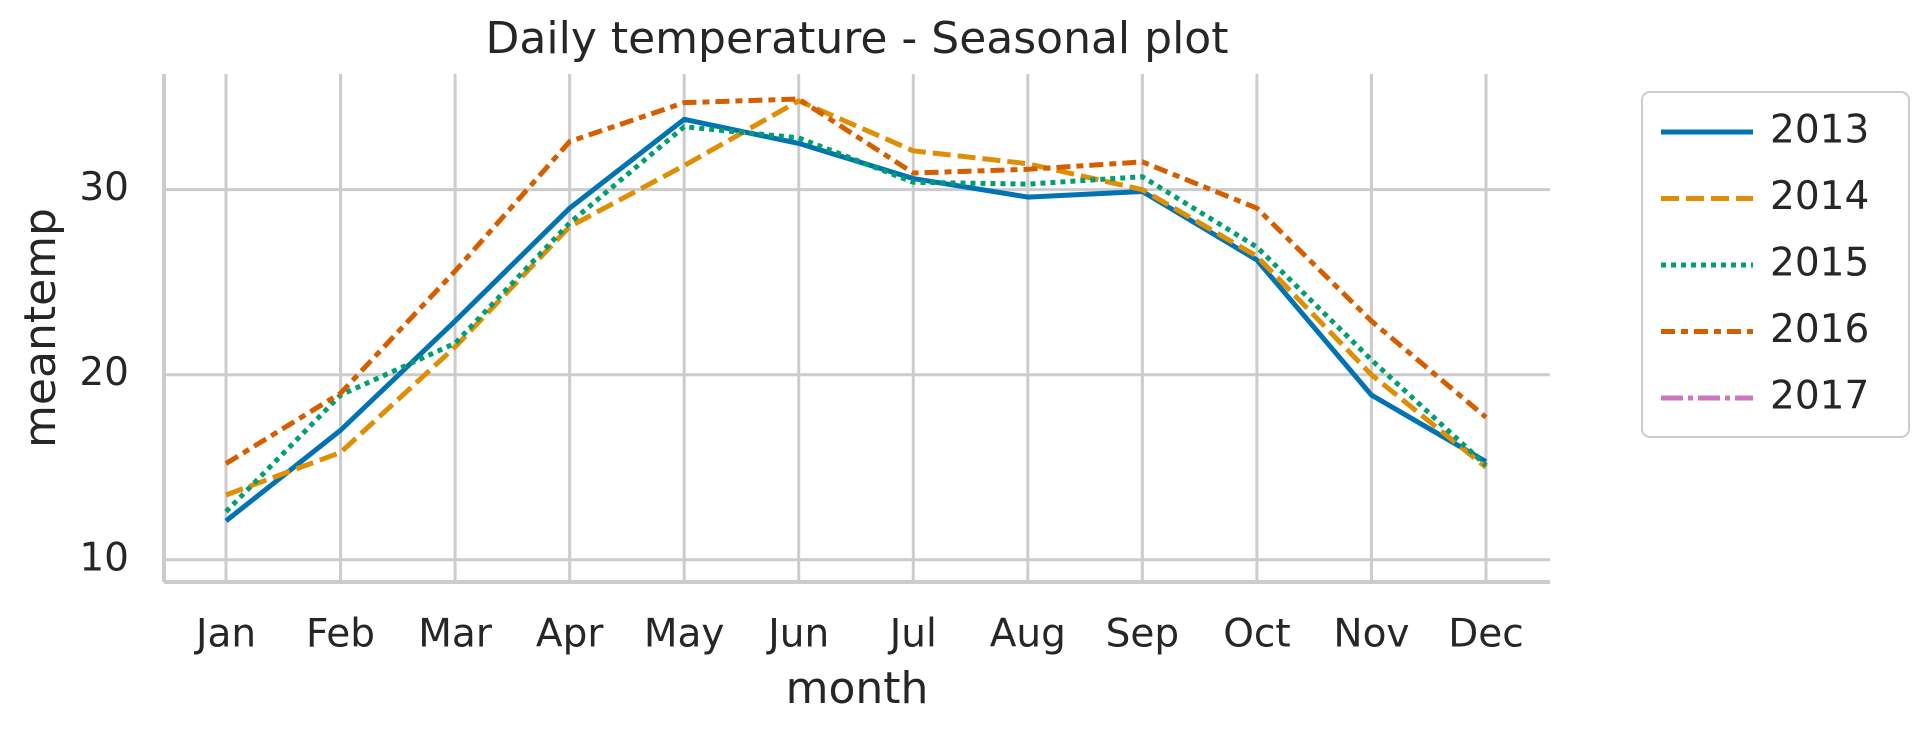 The image size is (1923, 736). I want to click on x-tick-label: Jan, so click(224, 634).